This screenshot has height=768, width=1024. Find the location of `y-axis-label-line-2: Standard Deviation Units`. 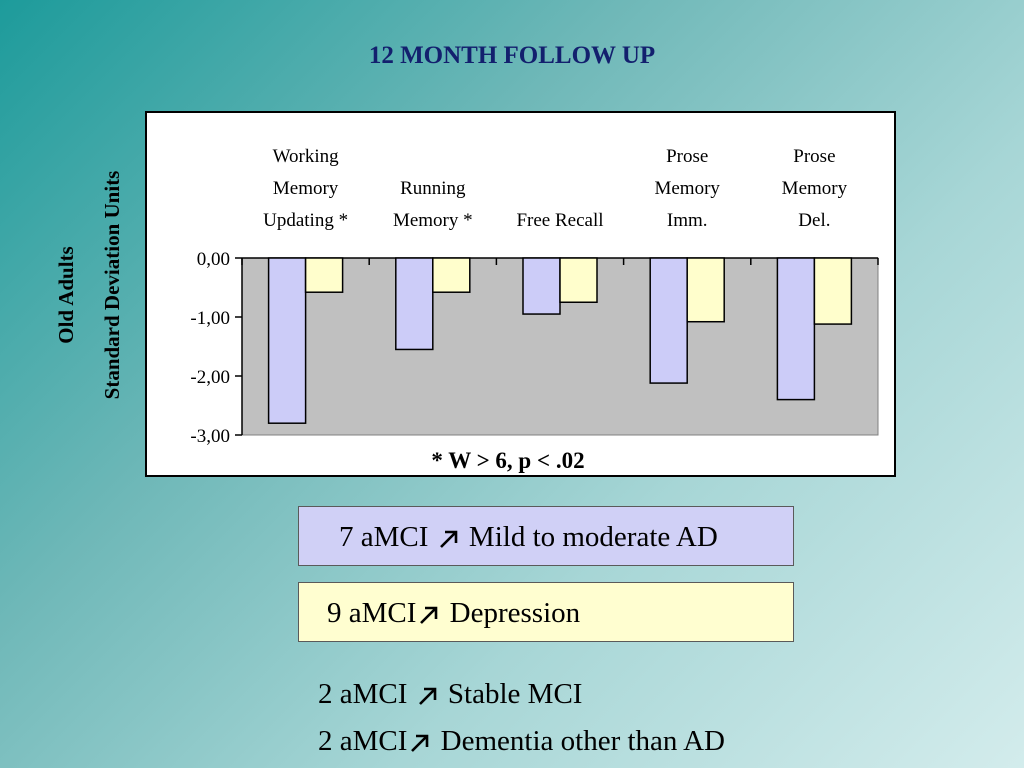

y-axis-label-line-2: Standard Deviation Units is located at coordinates (112, 285).